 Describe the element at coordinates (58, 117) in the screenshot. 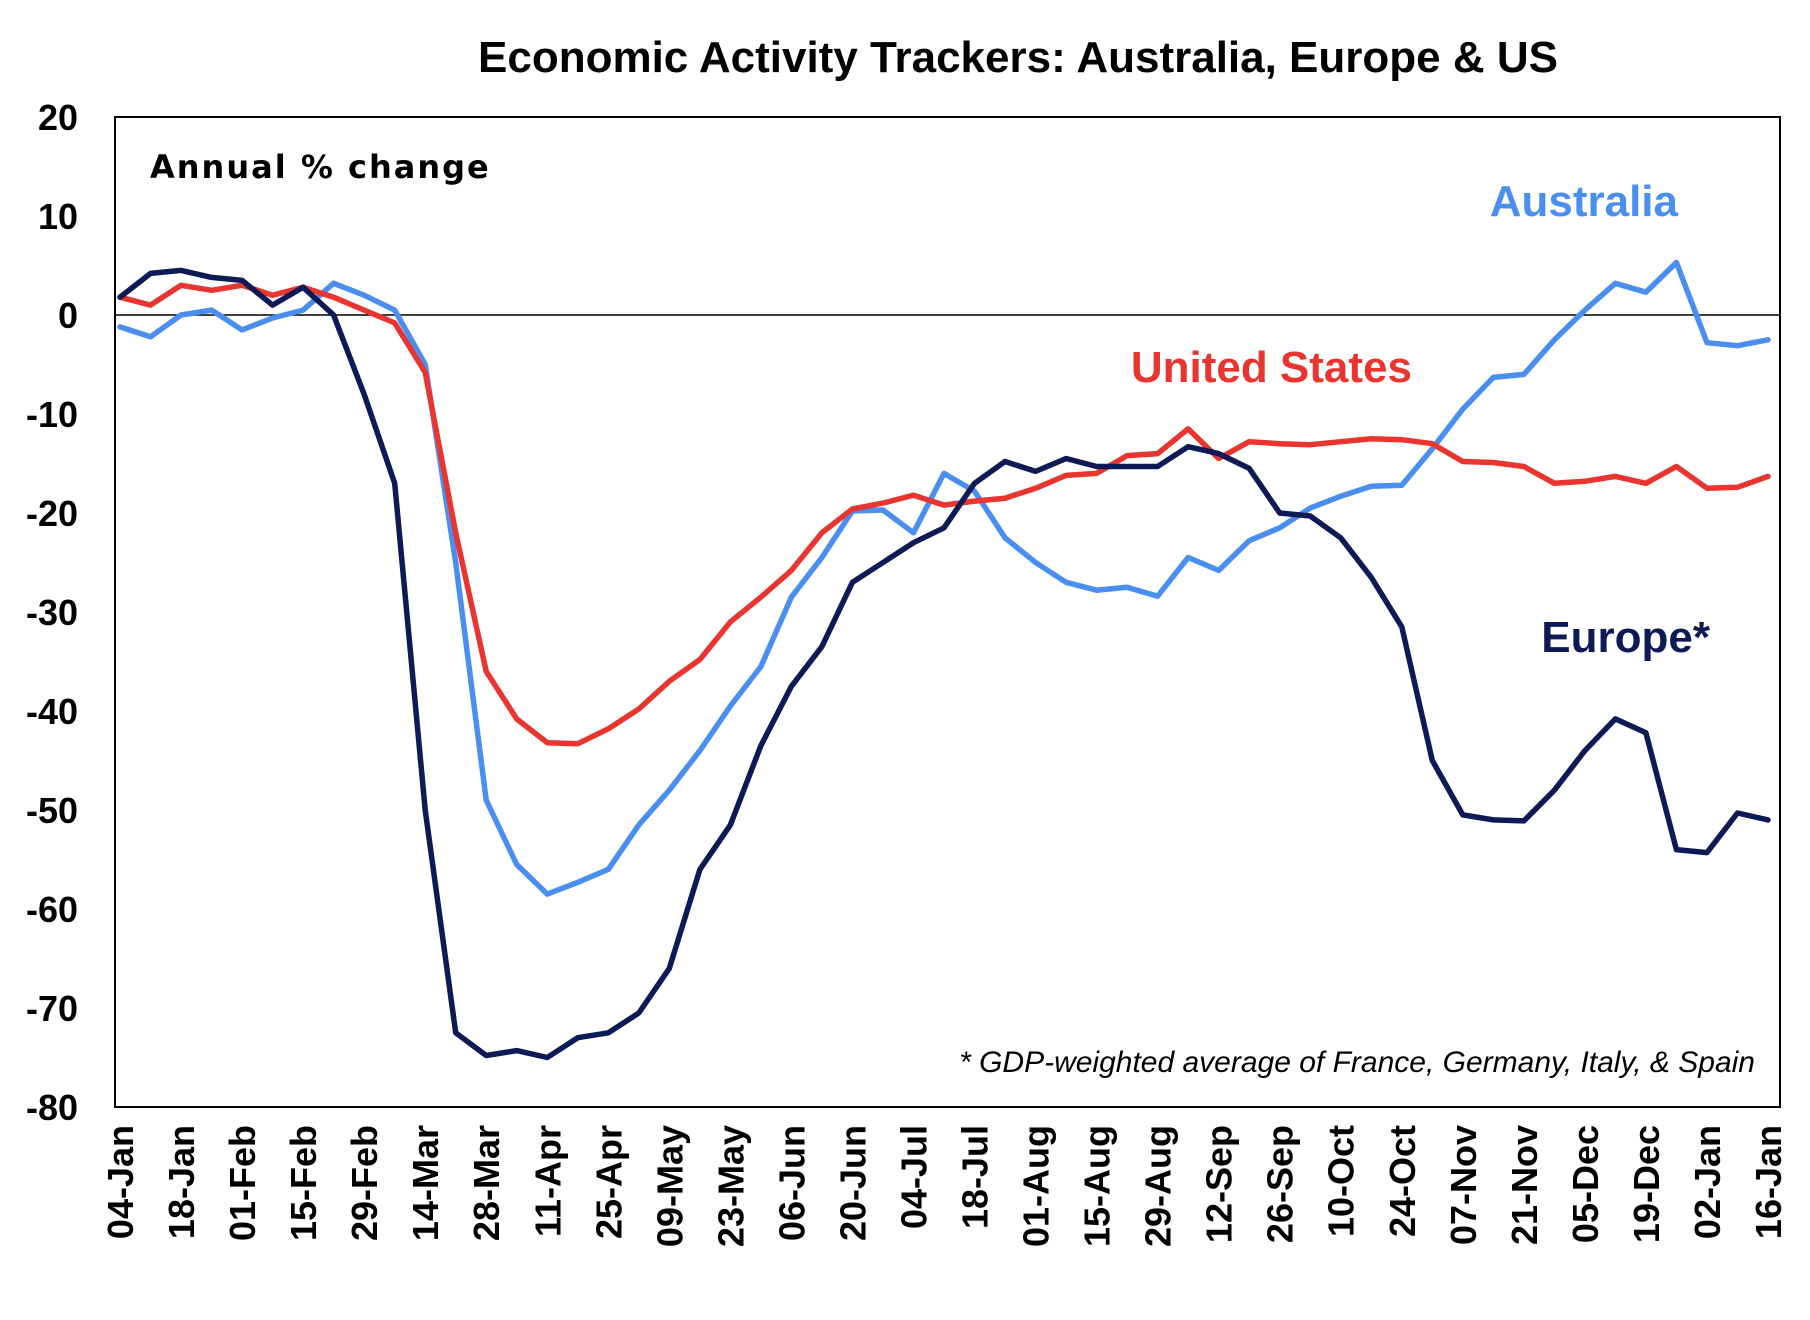

I see `y-tick-label: 20` at that location.